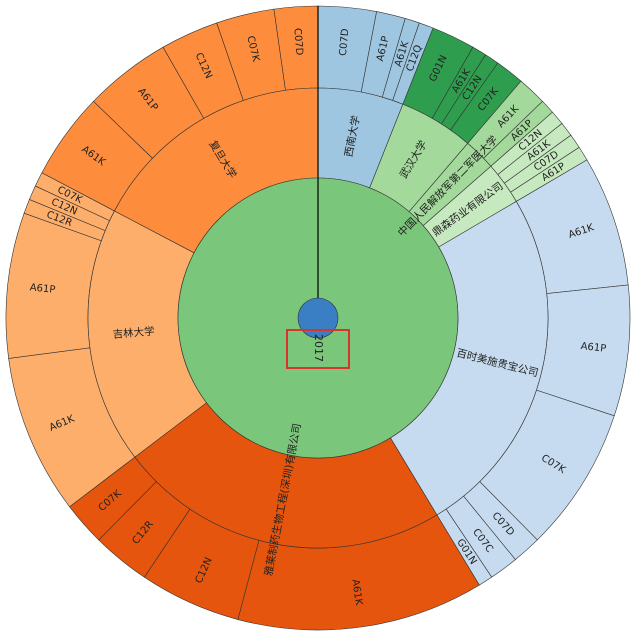 The width and height of the screenshot is (637, 631). I want to click on year-label: 2017, so click(318, 348).